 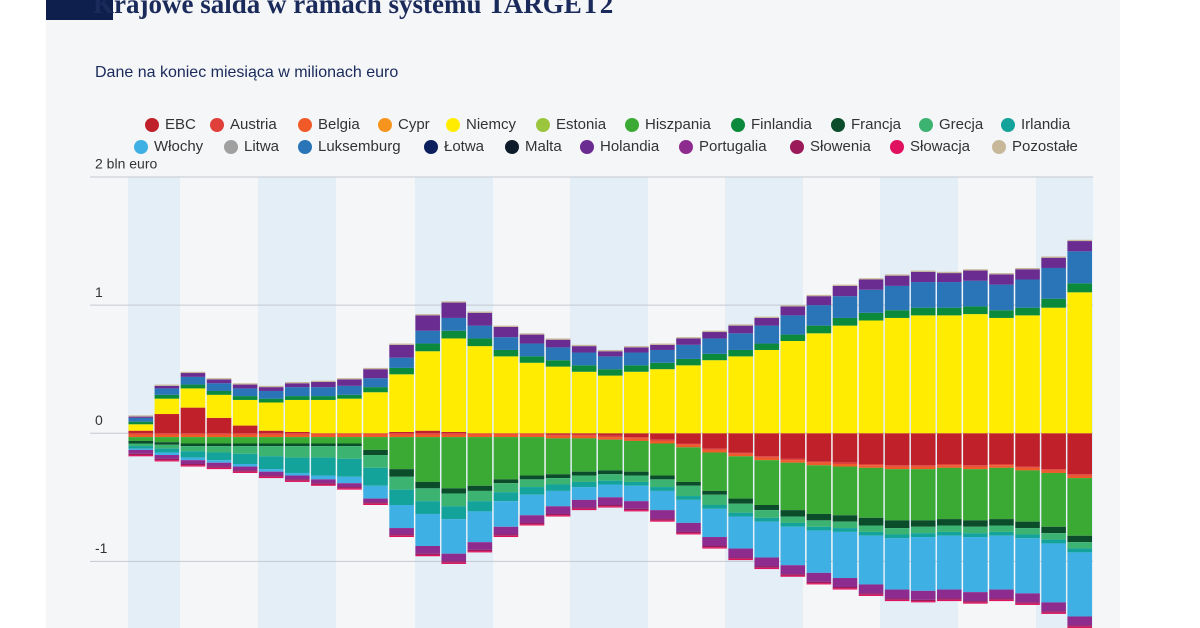 What do you see at coordinates (79, 10) in the screenshot?
I see `title-block` at bounding box center [79, 10].